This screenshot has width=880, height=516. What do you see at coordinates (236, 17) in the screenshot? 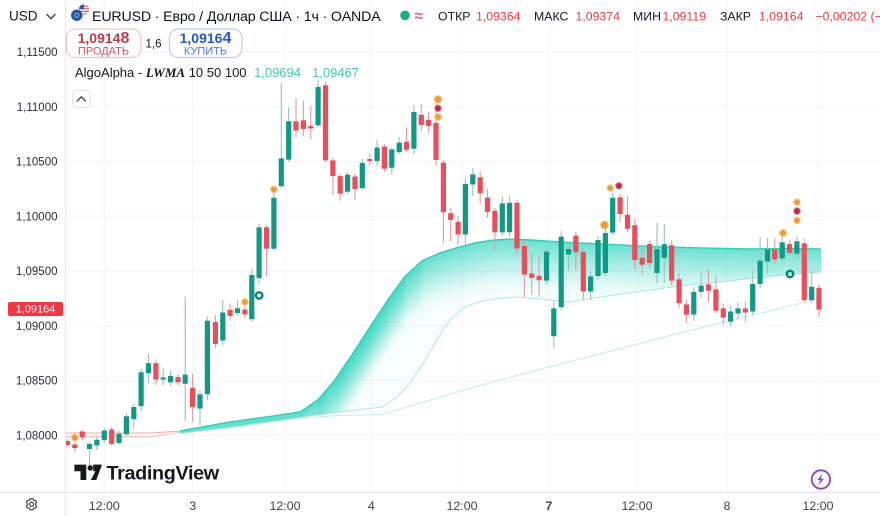
I see `svg-text:EURUSD · Евро / Доллар США · 1: EURUSD · Евро / Доллар США · 1ч · OANDA` at bounding box center [236, 17].